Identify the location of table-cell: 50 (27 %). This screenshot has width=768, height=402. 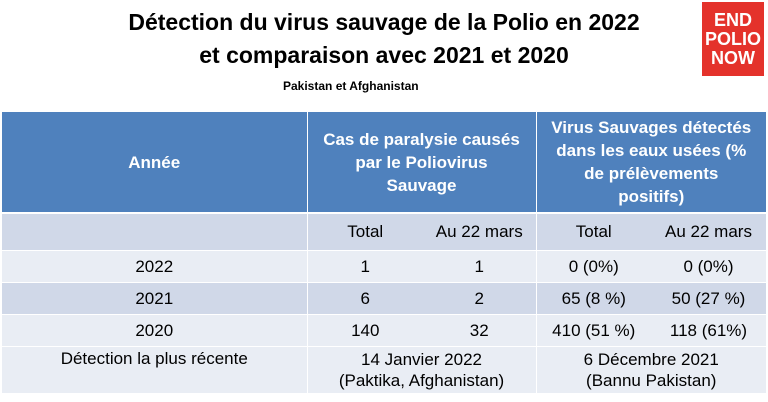
(708, 298).